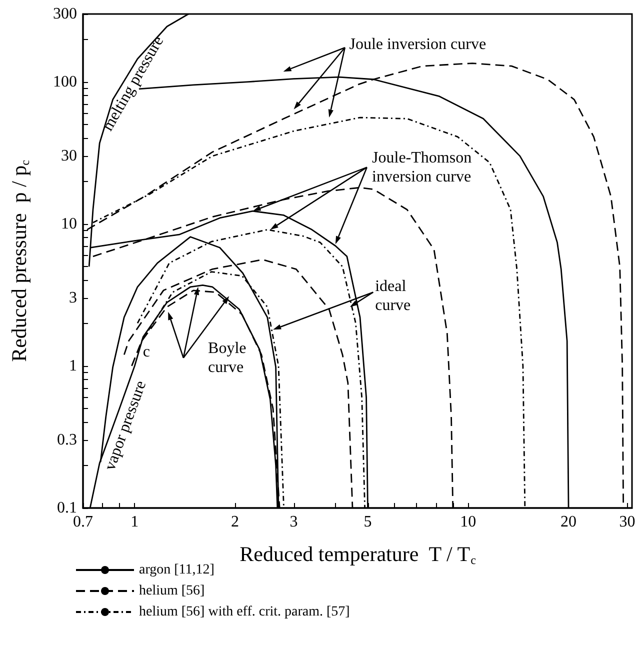  What do you see at coordinates (146, 352) in the screenshot?
I see `annotation: c` at bounding box center [146, 352].